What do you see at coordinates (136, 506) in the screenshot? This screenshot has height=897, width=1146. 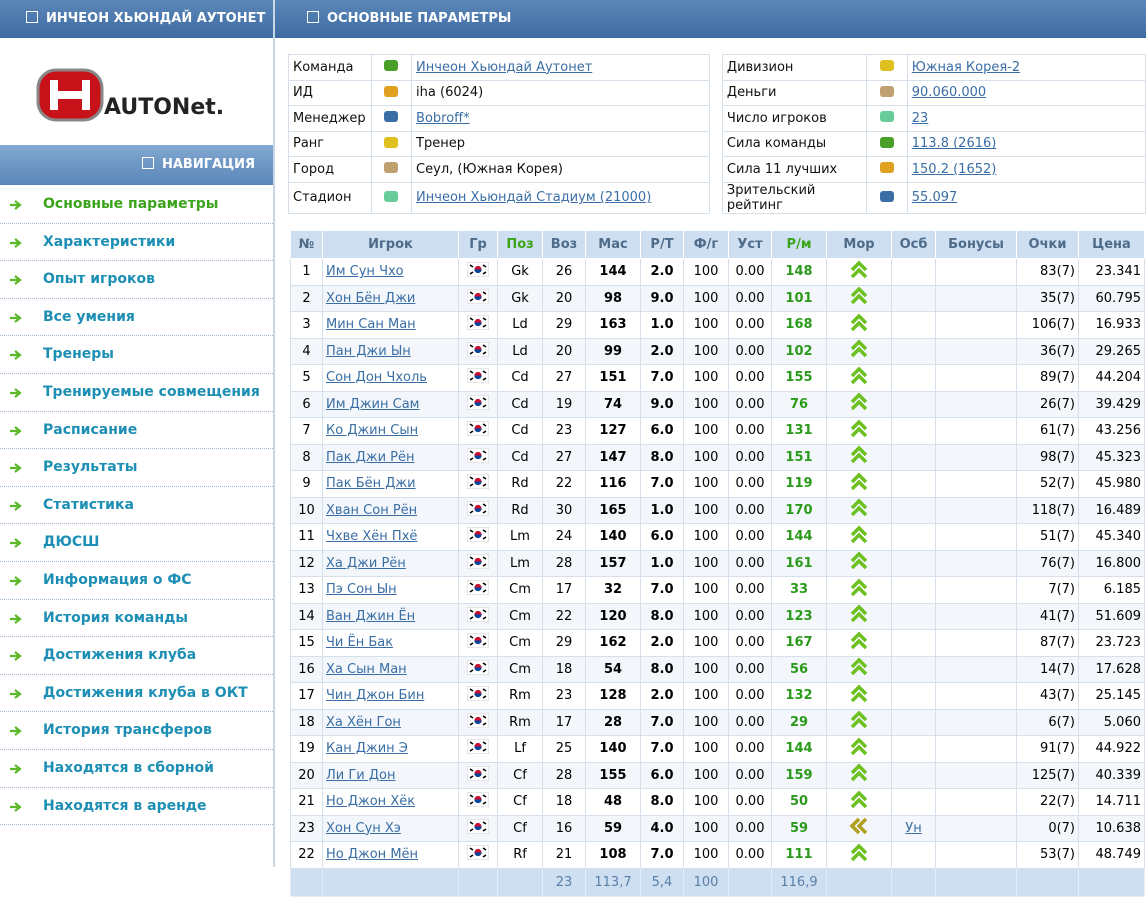 I see `nav-item: Статистика` at bounding box center [136, 506].